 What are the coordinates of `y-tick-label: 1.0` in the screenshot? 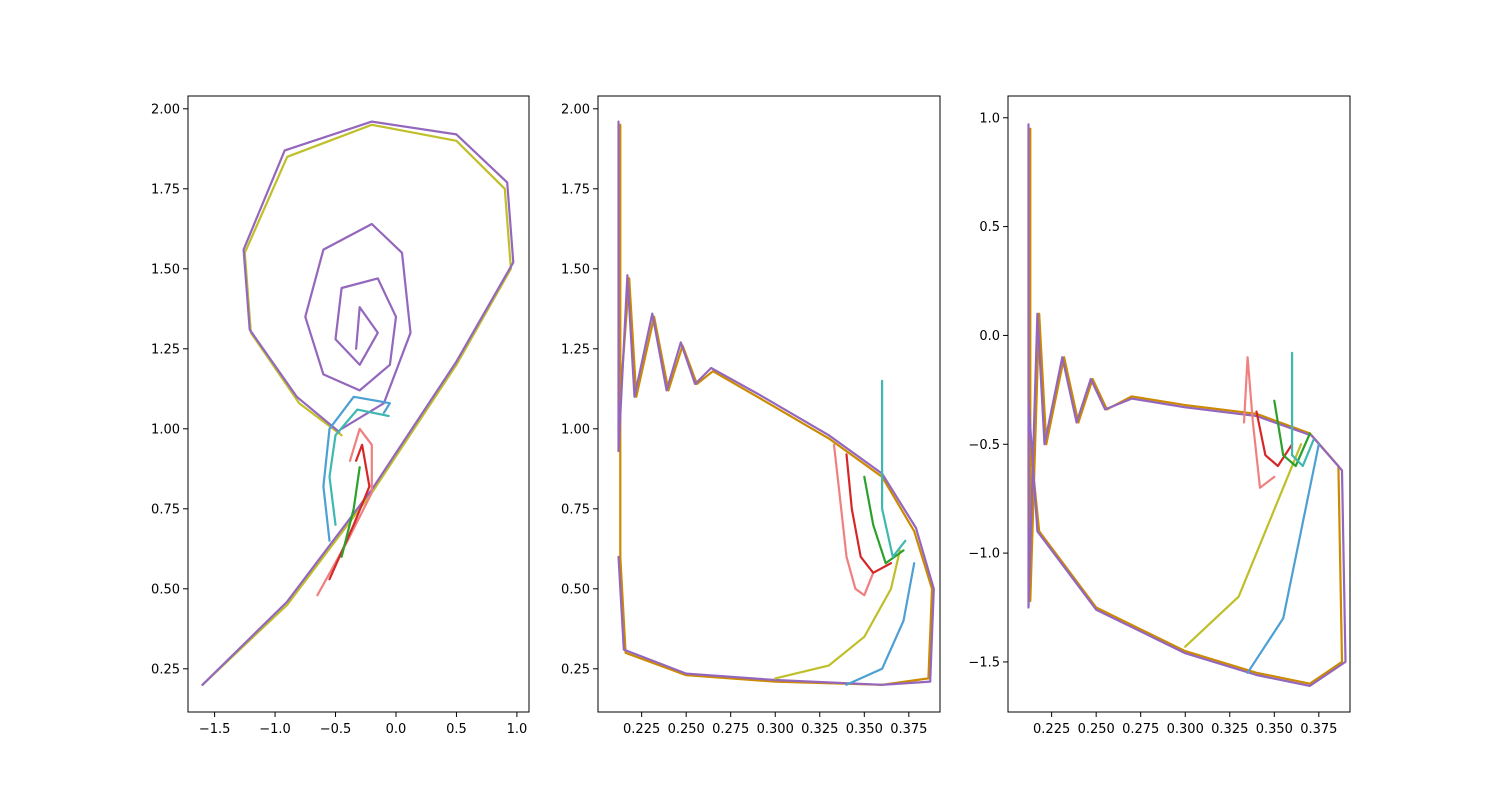 It's located at (989, 118).